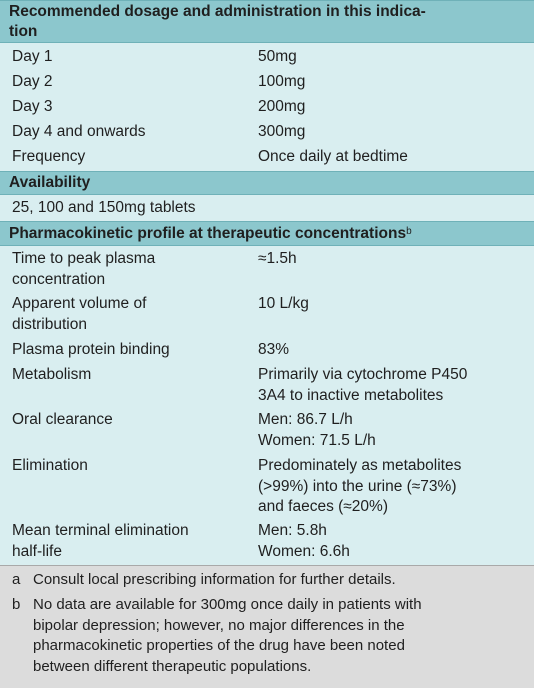 This screenshot has width=534, height=688. What do you see at coordinates (32, 106) in the screenshot?
I see `row-label: Day 3` at bounding box center [32, 106].